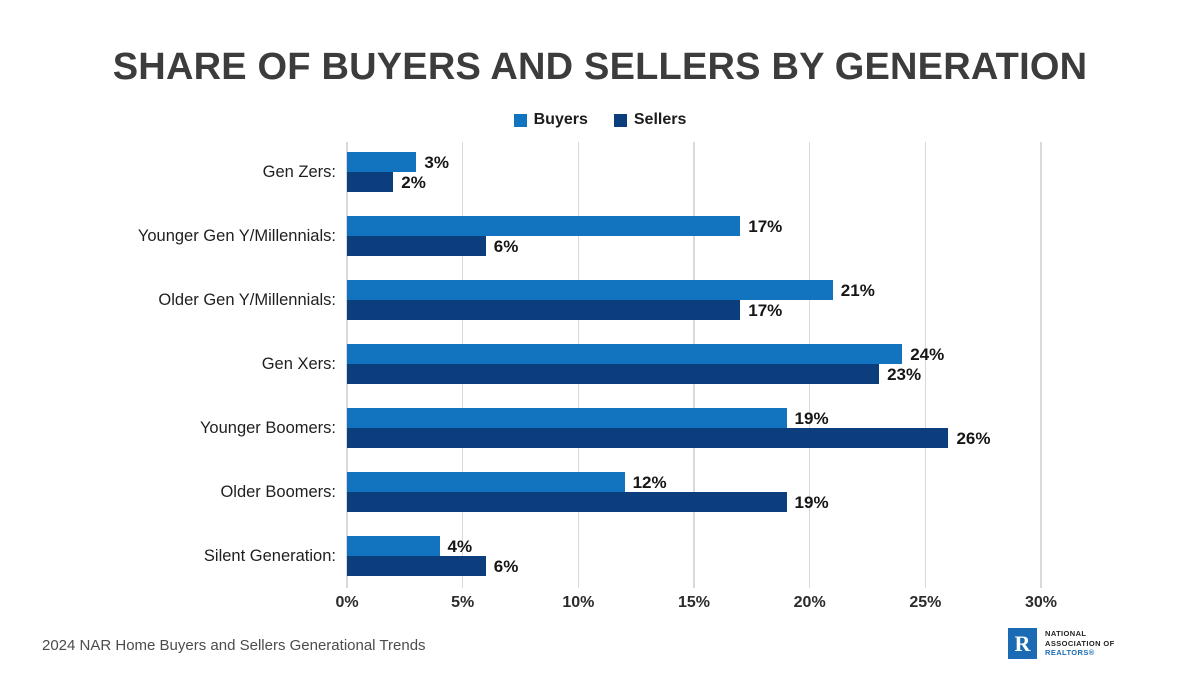 The image size is (1200, 674). I want to click on nar-logo: R NATIONAL ASSOCIATION OF REALTORS®, so click(1061, 643).